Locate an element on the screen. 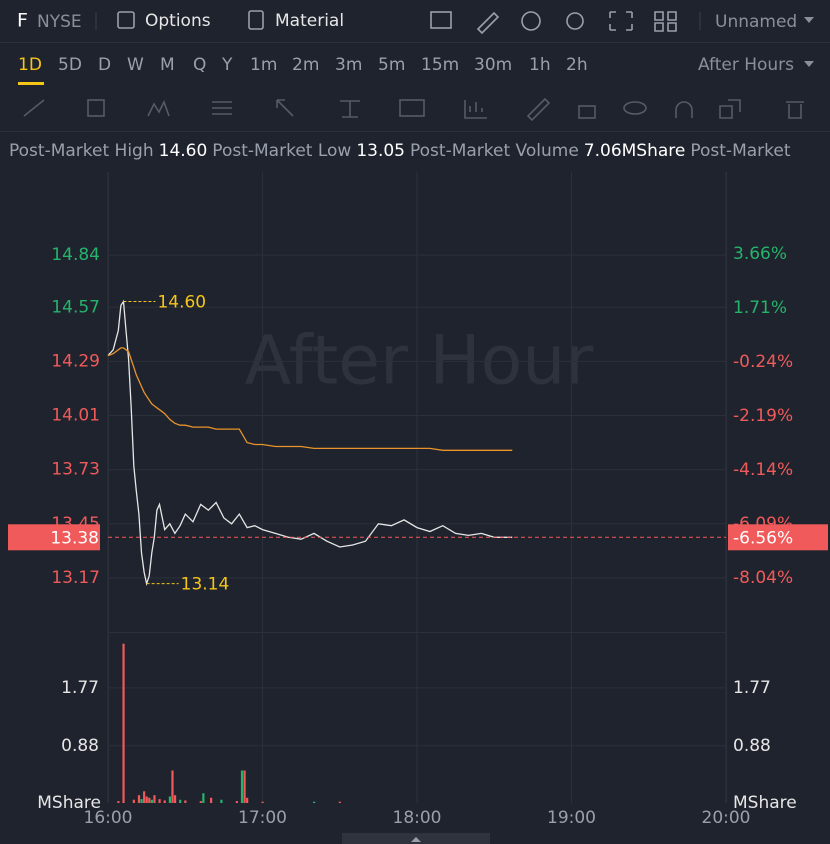  period-button: 30m is located at coordinates (493, 65).